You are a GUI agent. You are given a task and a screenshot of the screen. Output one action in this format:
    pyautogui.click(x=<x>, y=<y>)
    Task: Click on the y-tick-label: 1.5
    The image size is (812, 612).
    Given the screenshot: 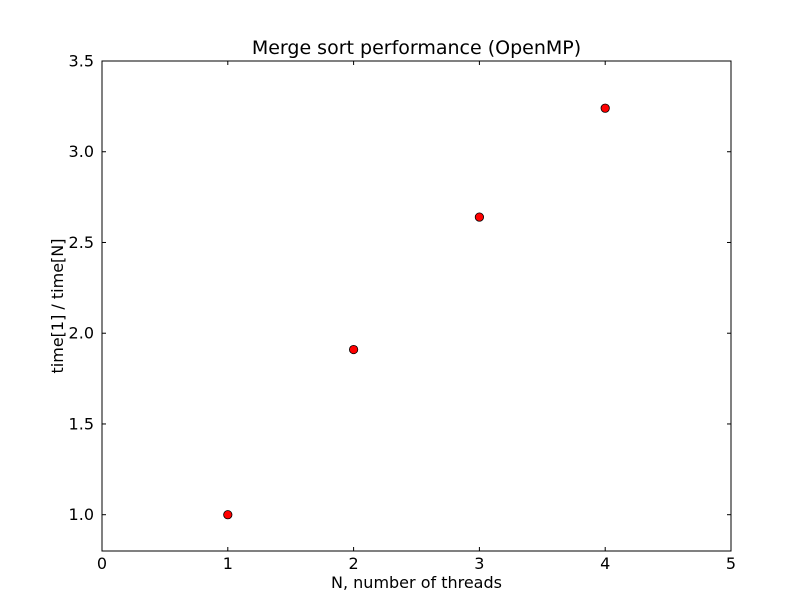 What is the action you would take?
    pyautogui.click(x=81, y=423)
    